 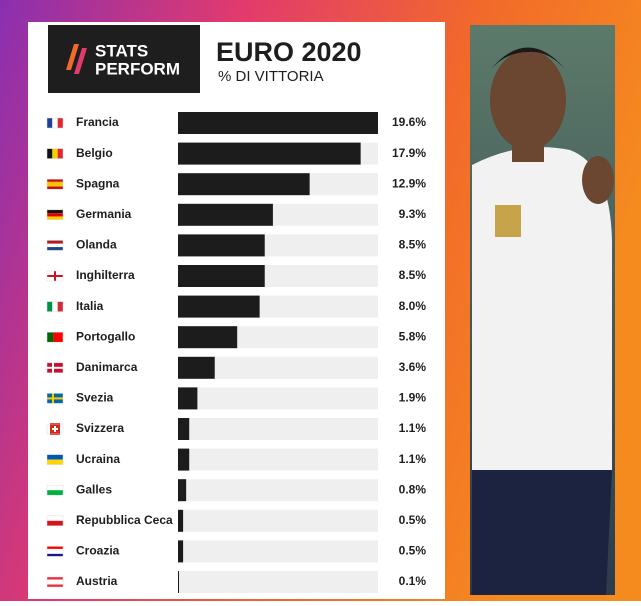 What do you see at coordinates (413, 245) in the screenshot?
I see `value-label: 8.5%` at bounding box center [413, 245].